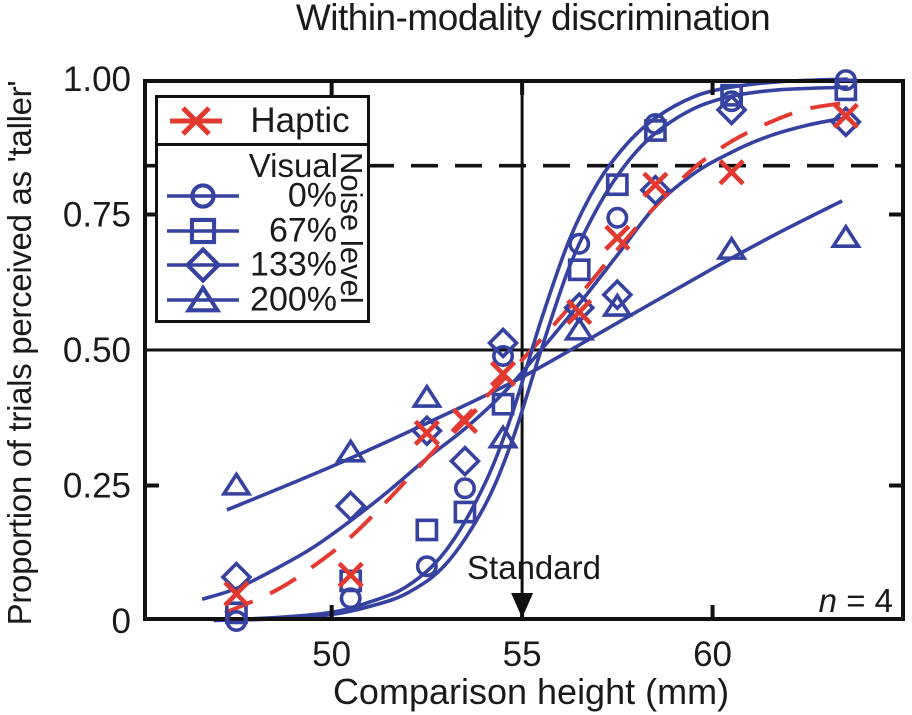 The height and width of the screenshot is (715, 912). I want to click on diamond-legend-icon, so click(203, 265).